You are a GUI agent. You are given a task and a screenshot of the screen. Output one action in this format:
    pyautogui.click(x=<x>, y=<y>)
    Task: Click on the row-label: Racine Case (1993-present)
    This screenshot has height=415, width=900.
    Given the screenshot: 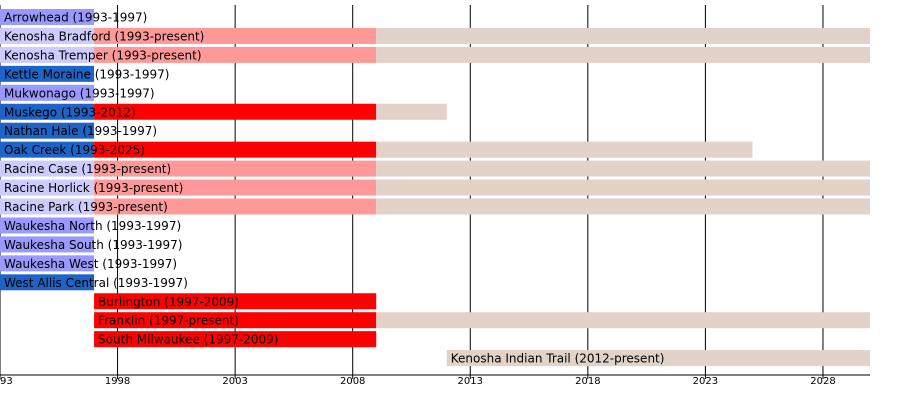 What is the action you would take?
    pyautogui.click(x=87, y=169)
    